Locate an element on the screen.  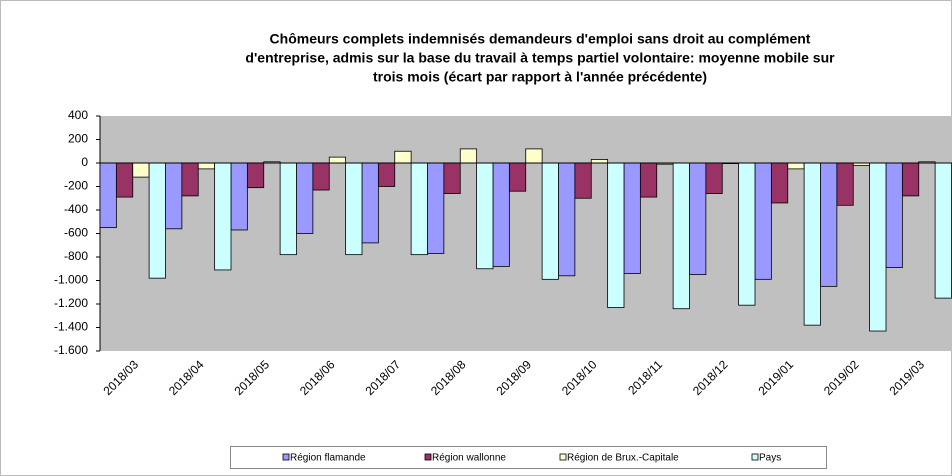
y-tick-label: -600 is located at coordinates (76, 233).